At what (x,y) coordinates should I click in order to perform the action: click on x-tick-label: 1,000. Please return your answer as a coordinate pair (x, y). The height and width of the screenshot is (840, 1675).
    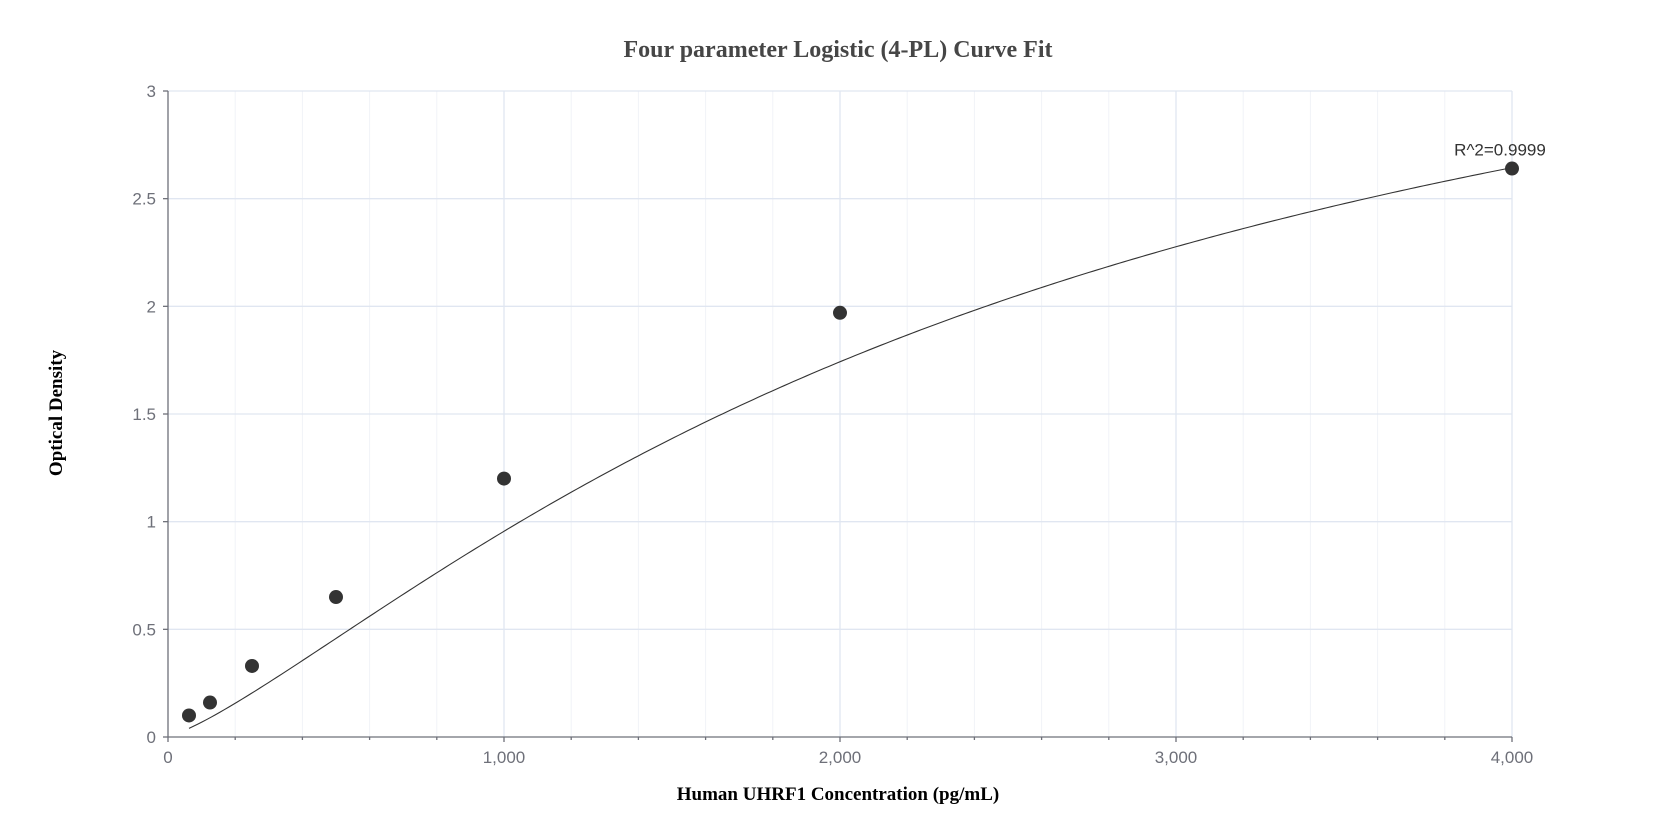
    Looking at the image, I should click on (504, 757).